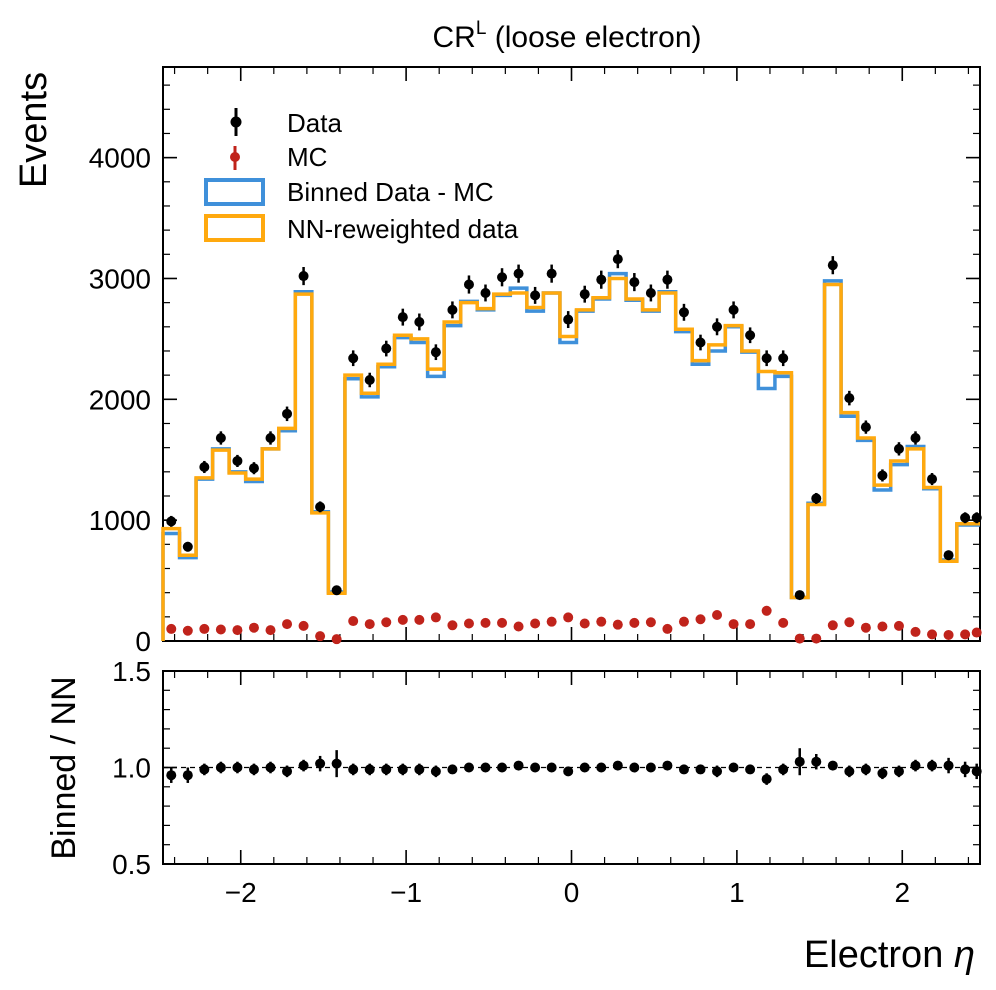 The height and width of the screenshot is (990, 996). What do you see at coordinates (120, 399) in the screenshot?
I see `main-ytick-label: 2000` at bounding box center [120, 399].